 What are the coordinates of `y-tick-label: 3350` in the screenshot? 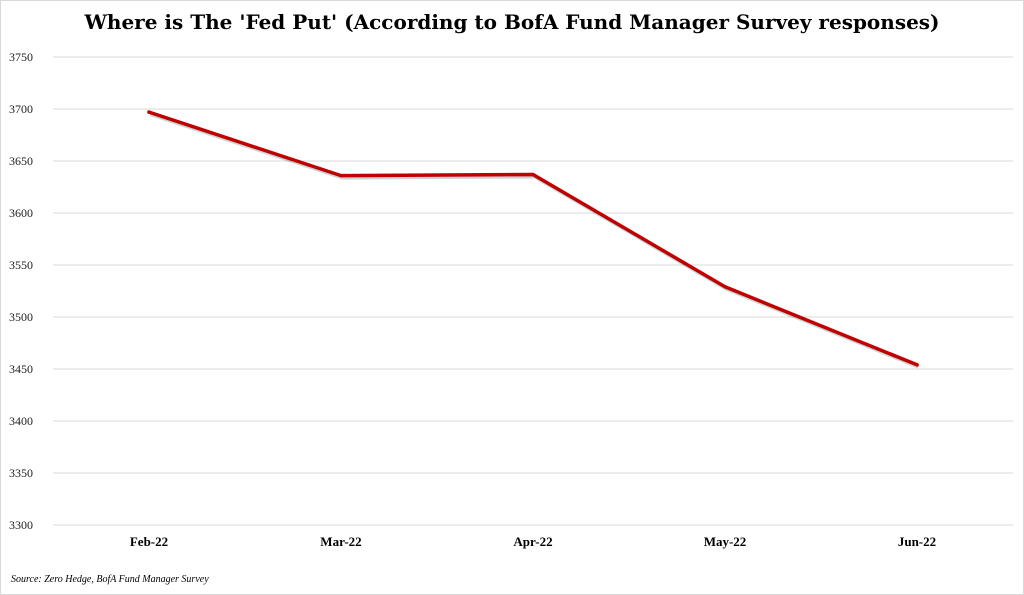 It's located at (21, 473).